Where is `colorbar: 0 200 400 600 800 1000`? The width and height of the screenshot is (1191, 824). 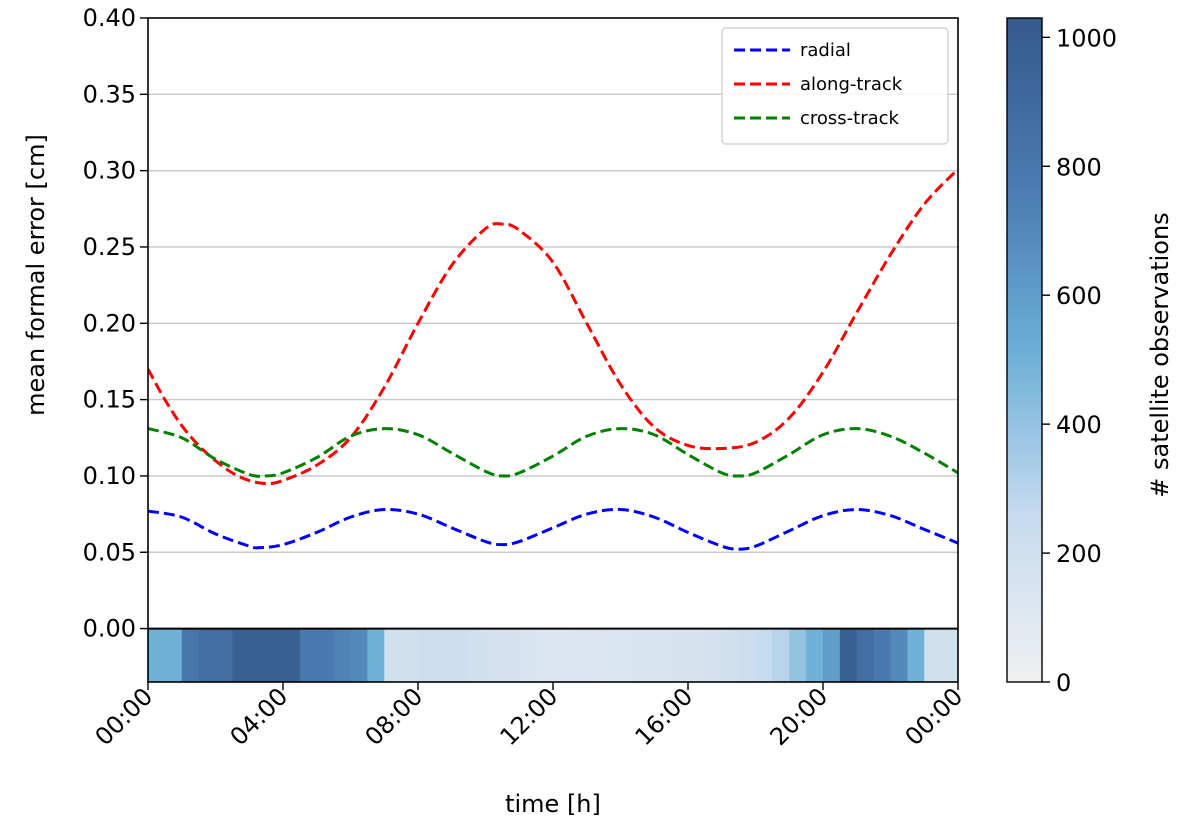
colorbar: 0 200 400 600 800 1000 is located at coordinates (1061, 357).